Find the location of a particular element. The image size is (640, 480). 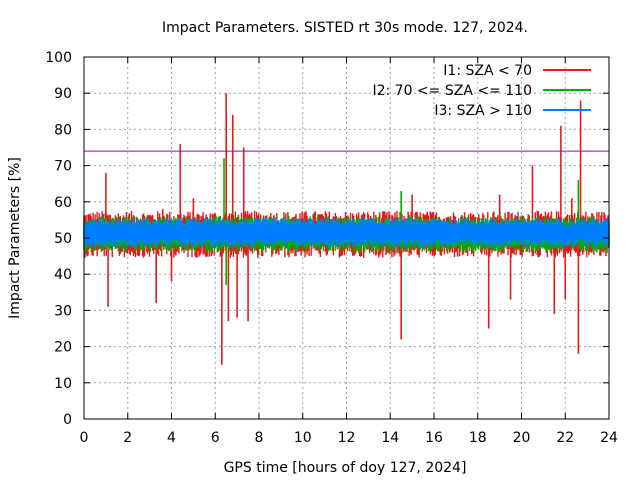

x-tick-label: 10 is located at coordinates (303, 438).